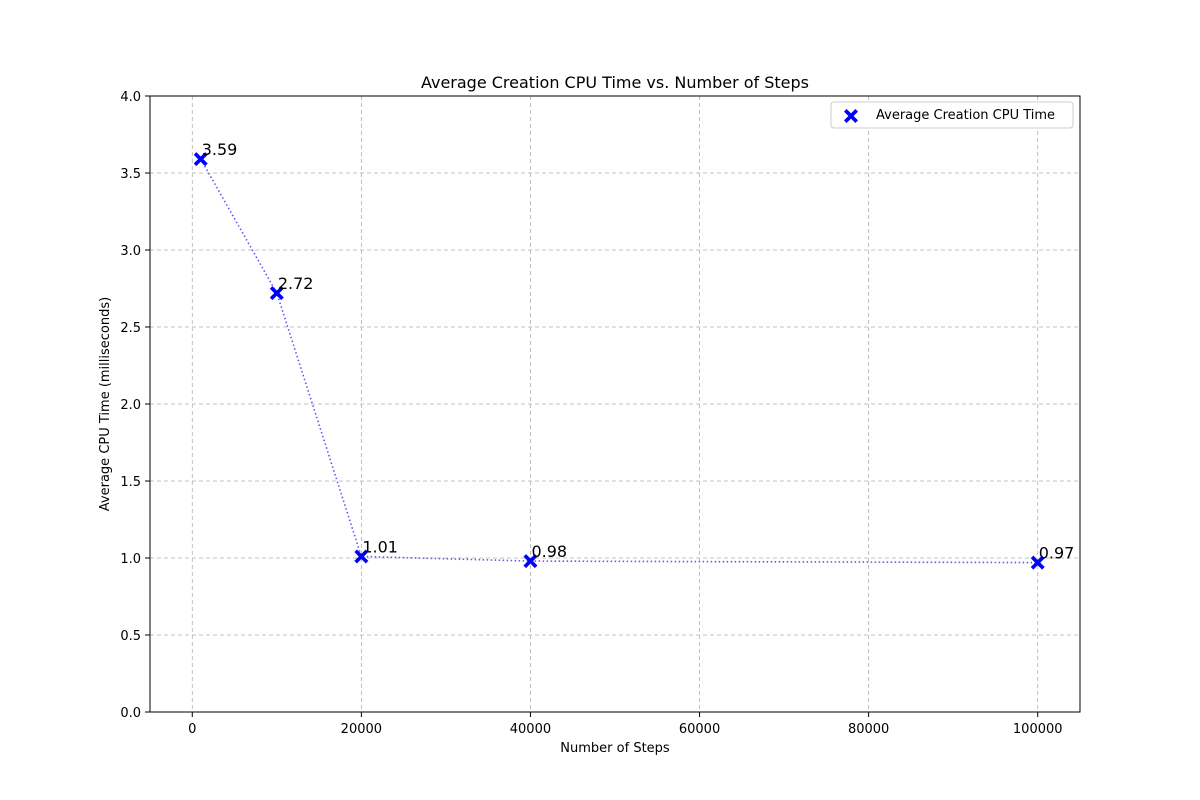 The height and width of the screenshot is (800, 1200). What do you see at coordinates (130, 251) in the screenshot?
I see `y-tick-label: 3.0` at bounding box center [130, 251].